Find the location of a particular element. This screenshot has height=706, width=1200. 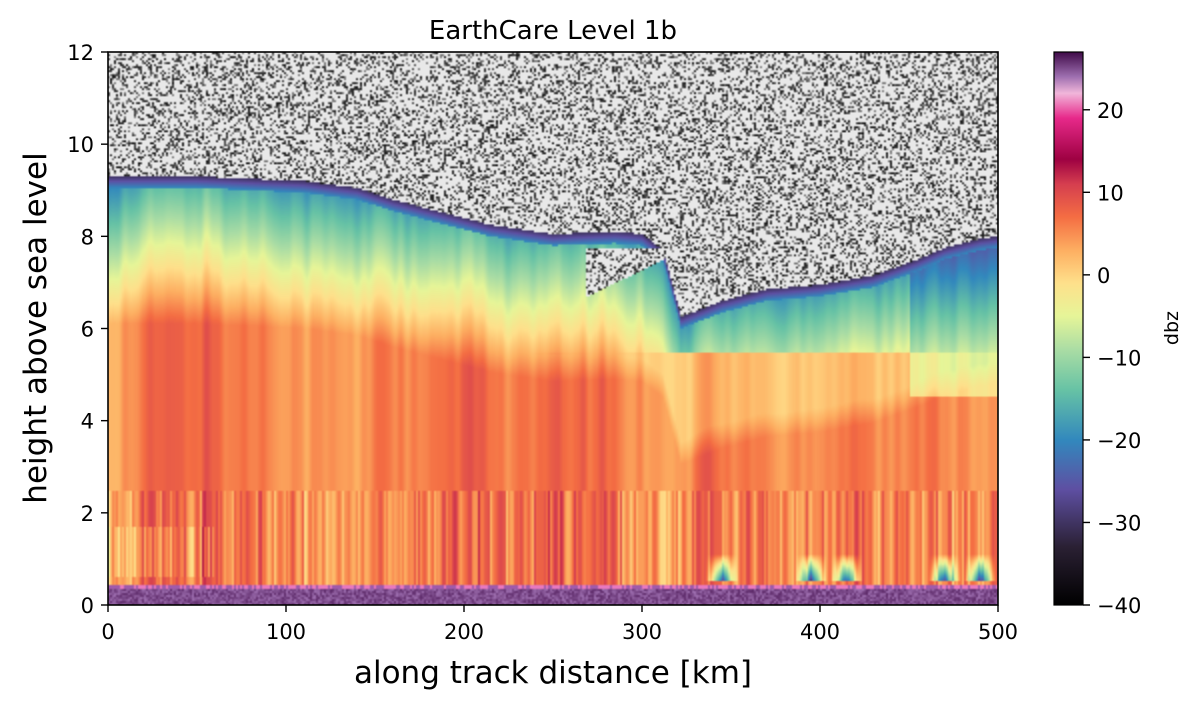

y-axis-label: height above sea level is located at coordinates (36, 327).